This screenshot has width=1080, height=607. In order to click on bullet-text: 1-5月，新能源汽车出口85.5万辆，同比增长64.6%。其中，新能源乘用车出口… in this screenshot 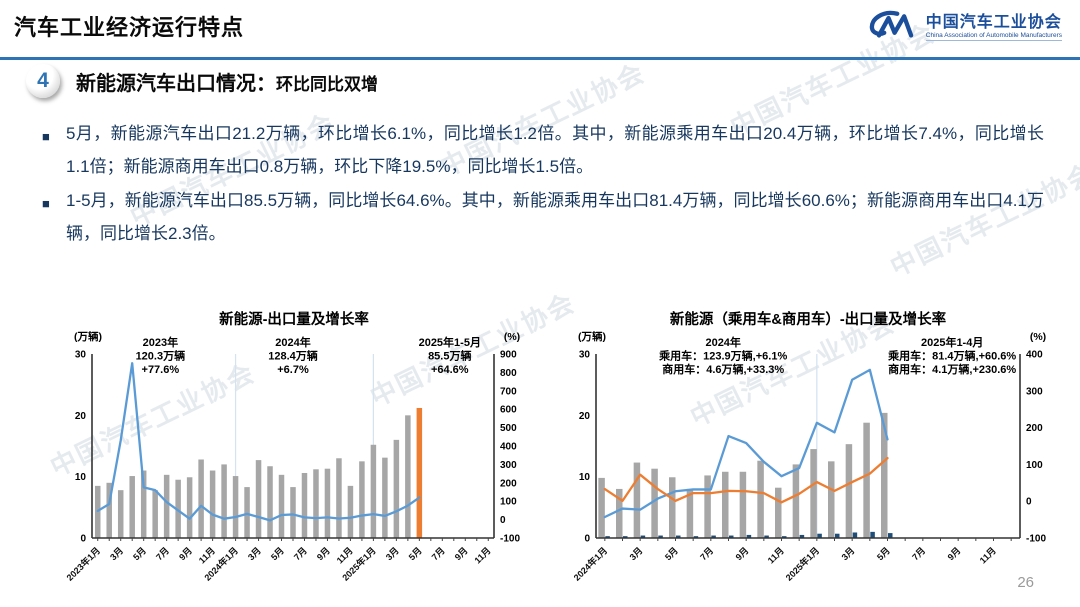, I will do `click(555, 217)`.